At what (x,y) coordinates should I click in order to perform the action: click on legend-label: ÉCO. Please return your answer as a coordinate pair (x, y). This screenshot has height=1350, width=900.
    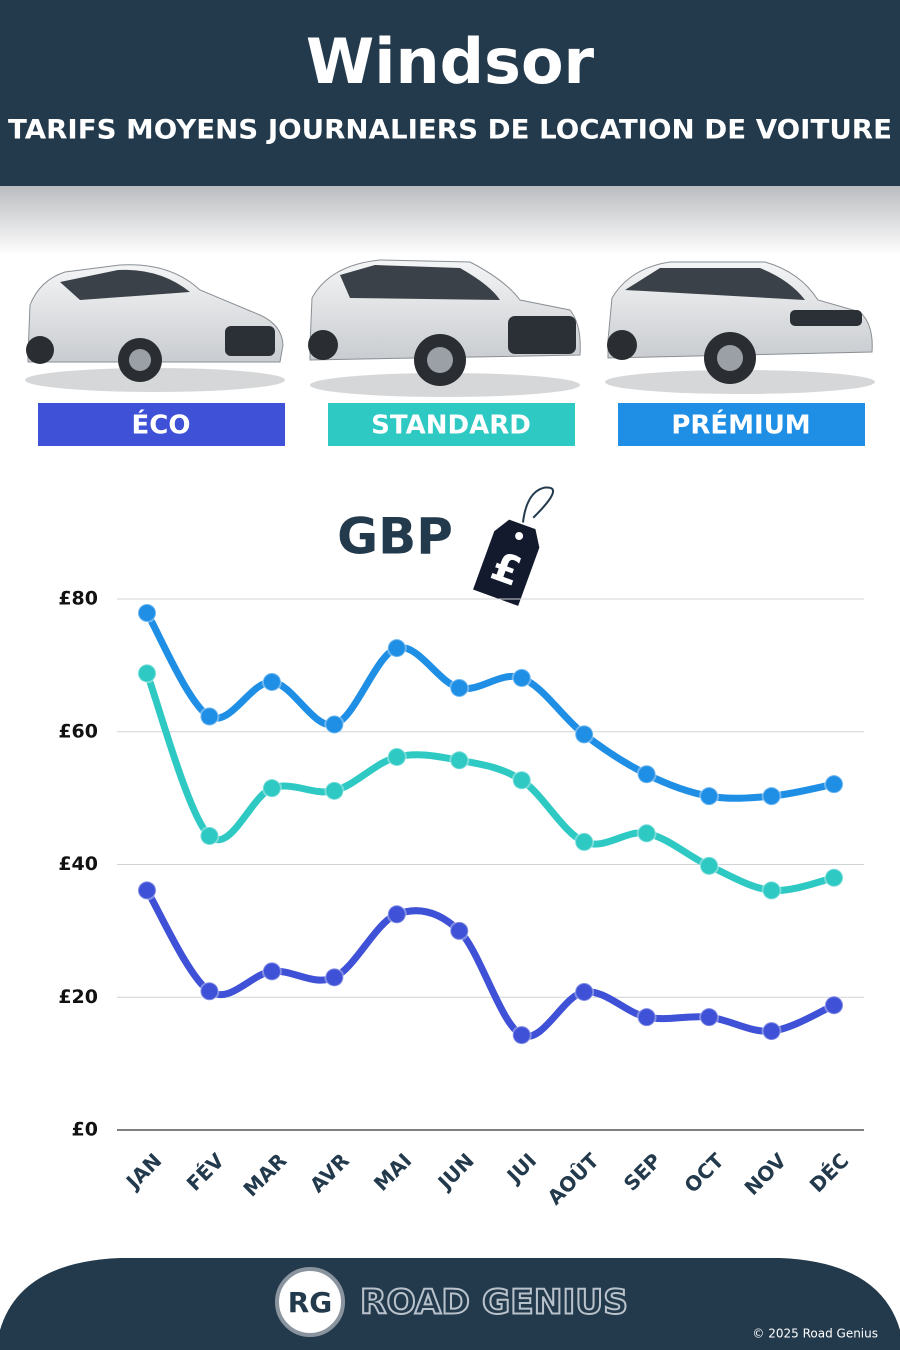
    Looking at the image, I should click on (161, 425).